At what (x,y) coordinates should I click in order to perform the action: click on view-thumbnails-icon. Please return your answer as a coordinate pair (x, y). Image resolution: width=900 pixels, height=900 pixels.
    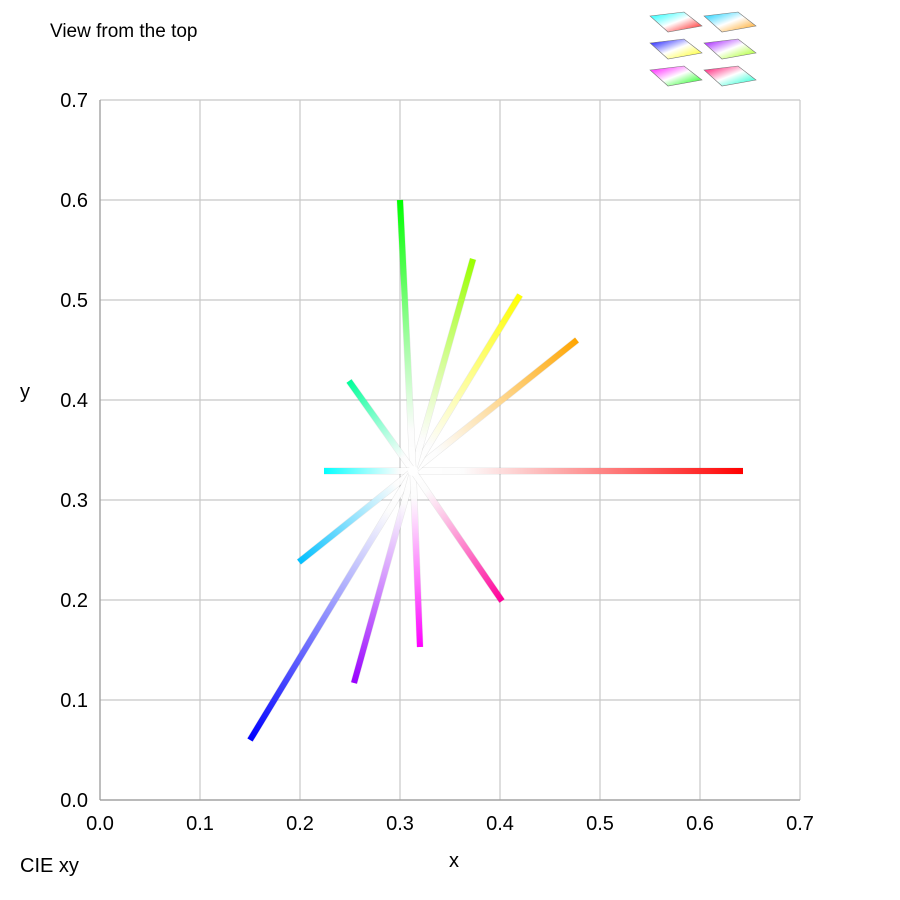
    Looking at the image, I should click on (704, 51).